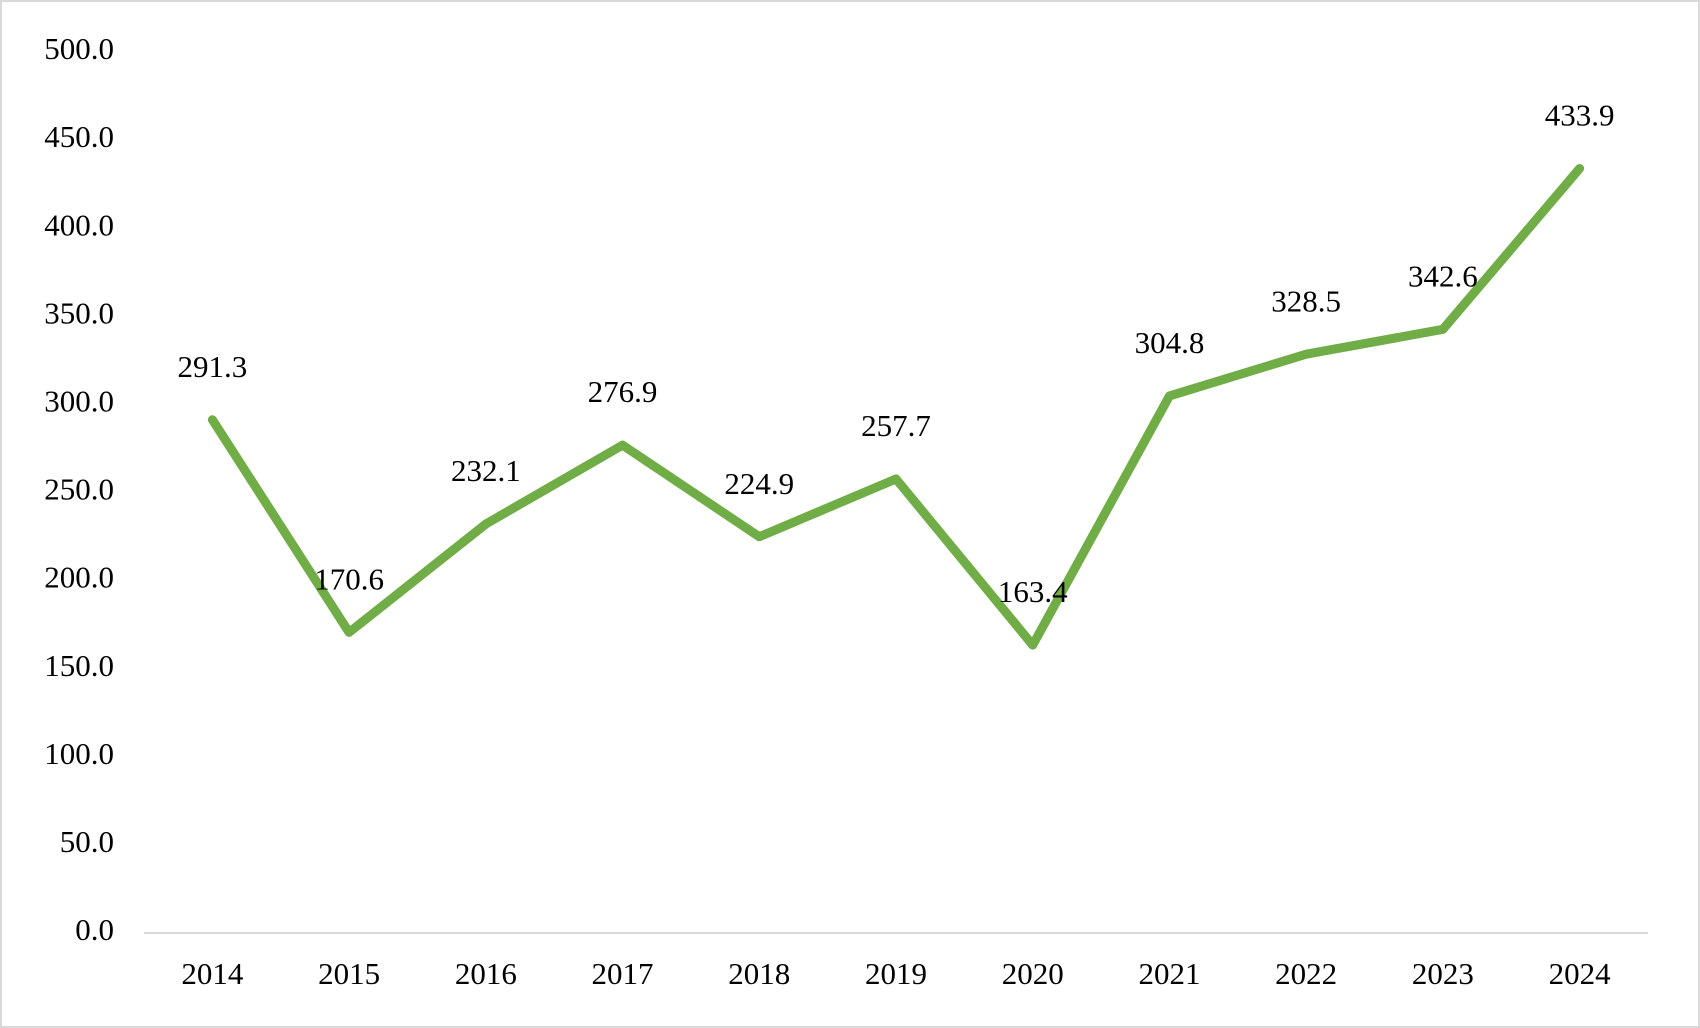 Image resolution: width=1700 pixels, height=1028 pixels. Describe the element at coordinates (349, 579) in the screenshot. I see `data-label: 170.6` at that location.